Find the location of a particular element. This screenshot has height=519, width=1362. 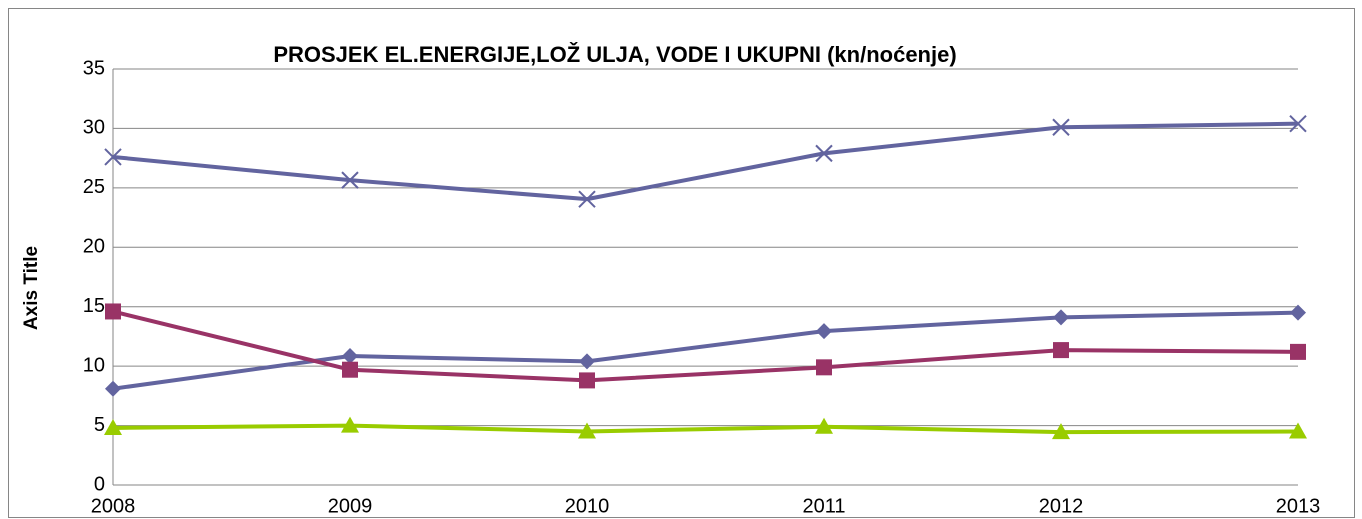

y-tick-label: 25 is located at coordinates (94, 187).